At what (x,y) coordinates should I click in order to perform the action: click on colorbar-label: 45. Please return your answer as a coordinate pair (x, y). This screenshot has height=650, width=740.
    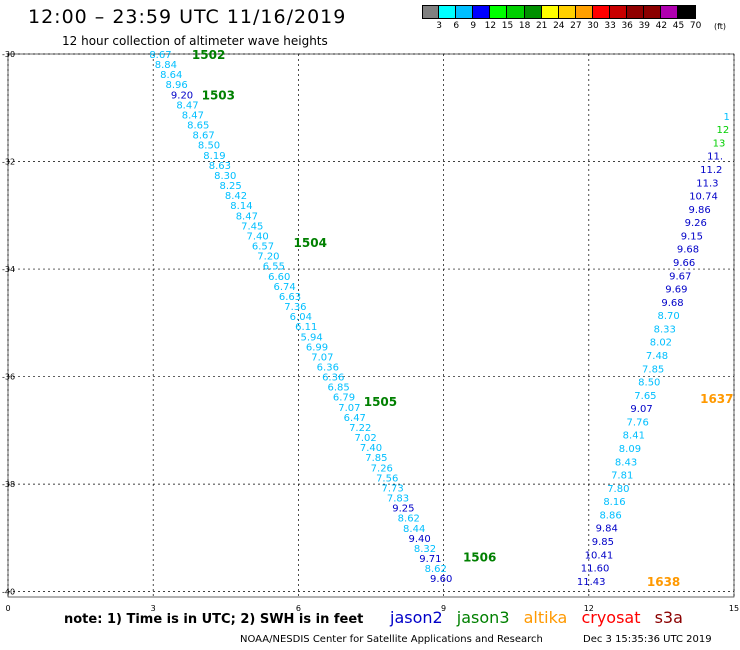
    Looking at the image, I should click on (678, 26).